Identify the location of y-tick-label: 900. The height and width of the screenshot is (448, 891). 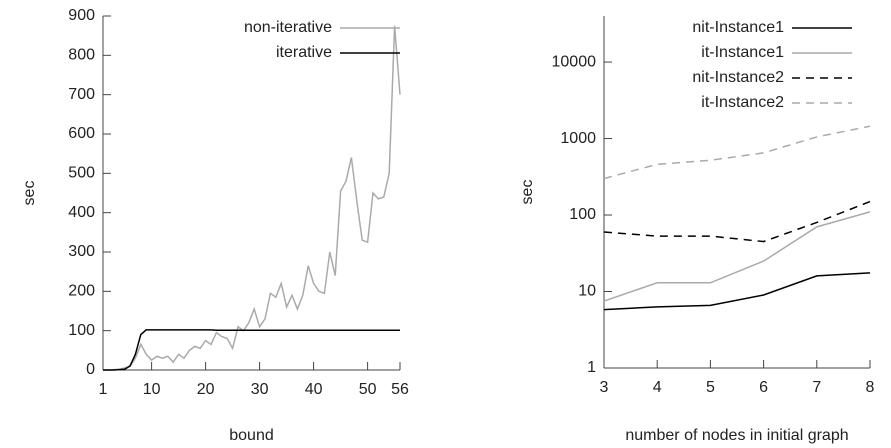
(81, 15).